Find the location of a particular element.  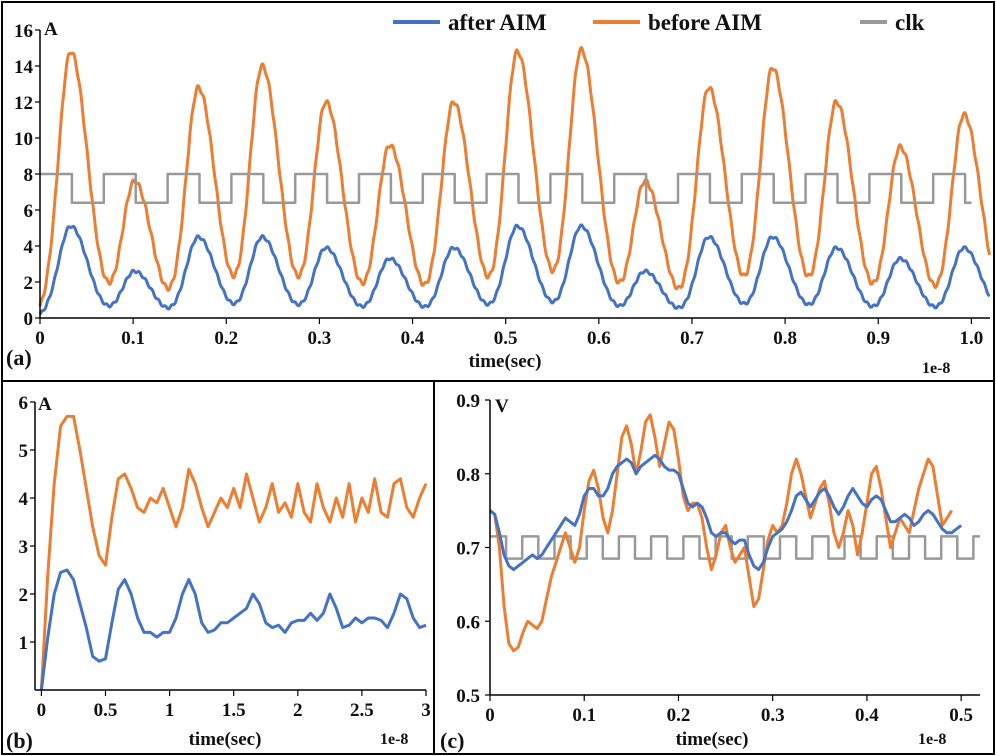

chart-c-xtick-label: 0 is located at coordinates (490, 715).